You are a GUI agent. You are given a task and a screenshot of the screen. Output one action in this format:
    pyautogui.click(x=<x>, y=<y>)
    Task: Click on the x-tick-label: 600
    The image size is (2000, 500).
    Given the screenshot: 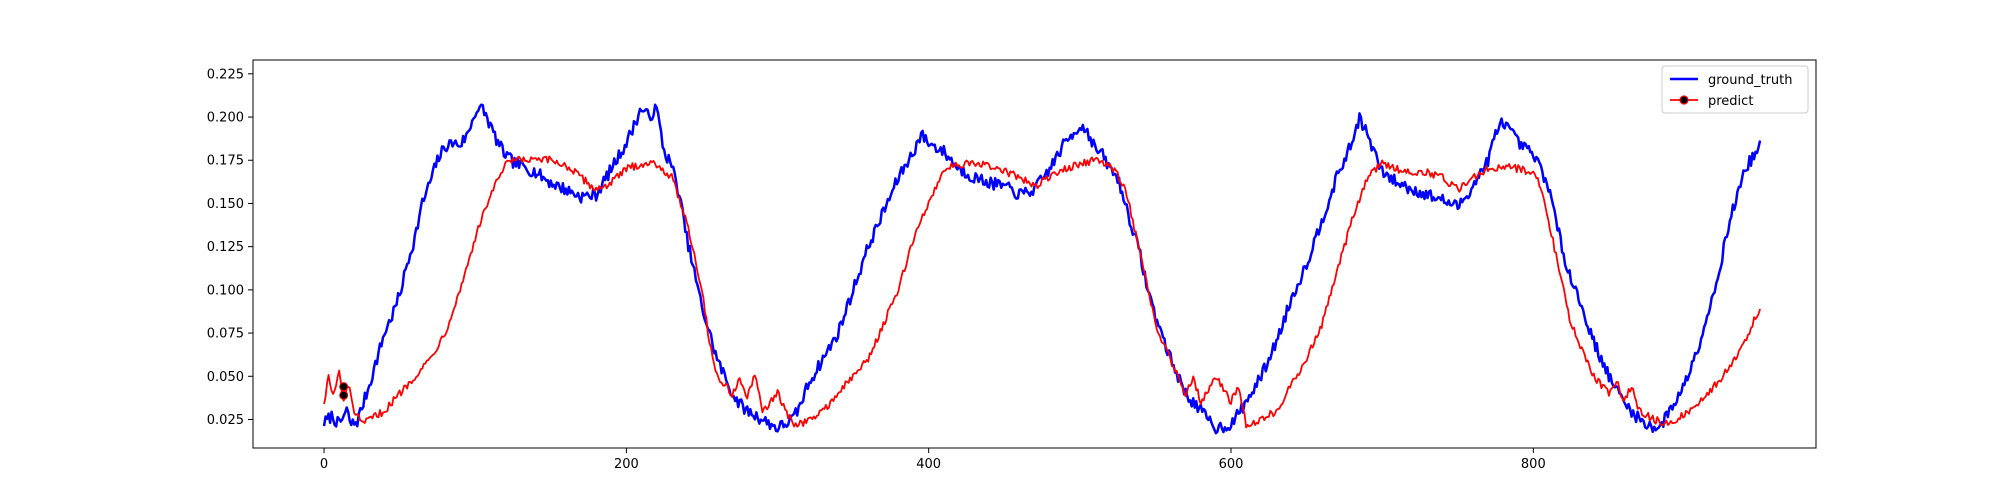 What is the action you would take?
    pyautogui.click(x=1231, y=464)
    